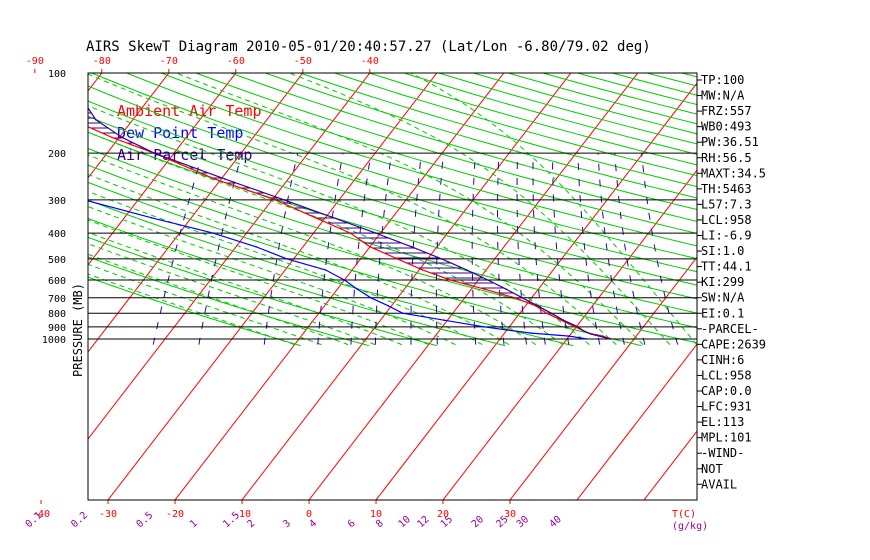  I want to click on side-panel-item: -PARCEL-, so click(730, 329).